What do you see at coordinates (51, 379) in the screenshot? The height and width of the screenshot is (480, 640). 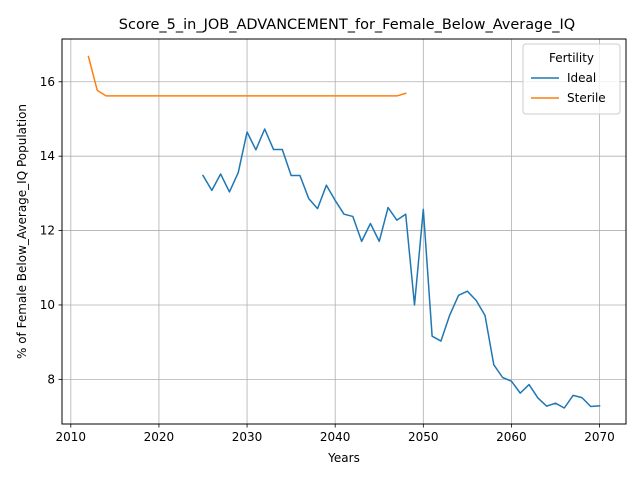 I see `y-tick-label: 8` at bounding box center [51, 379].